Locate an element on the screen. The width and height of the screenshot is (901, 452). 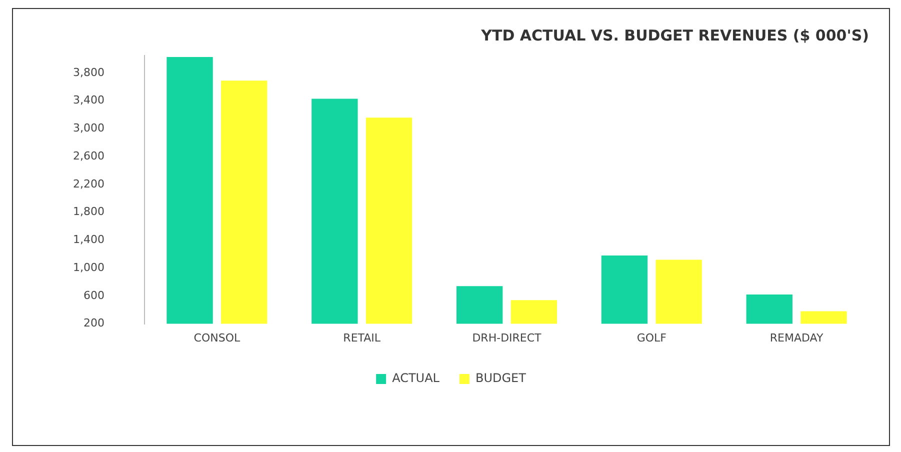
legend-label: BUDGET is located at coordinates (501, 378).